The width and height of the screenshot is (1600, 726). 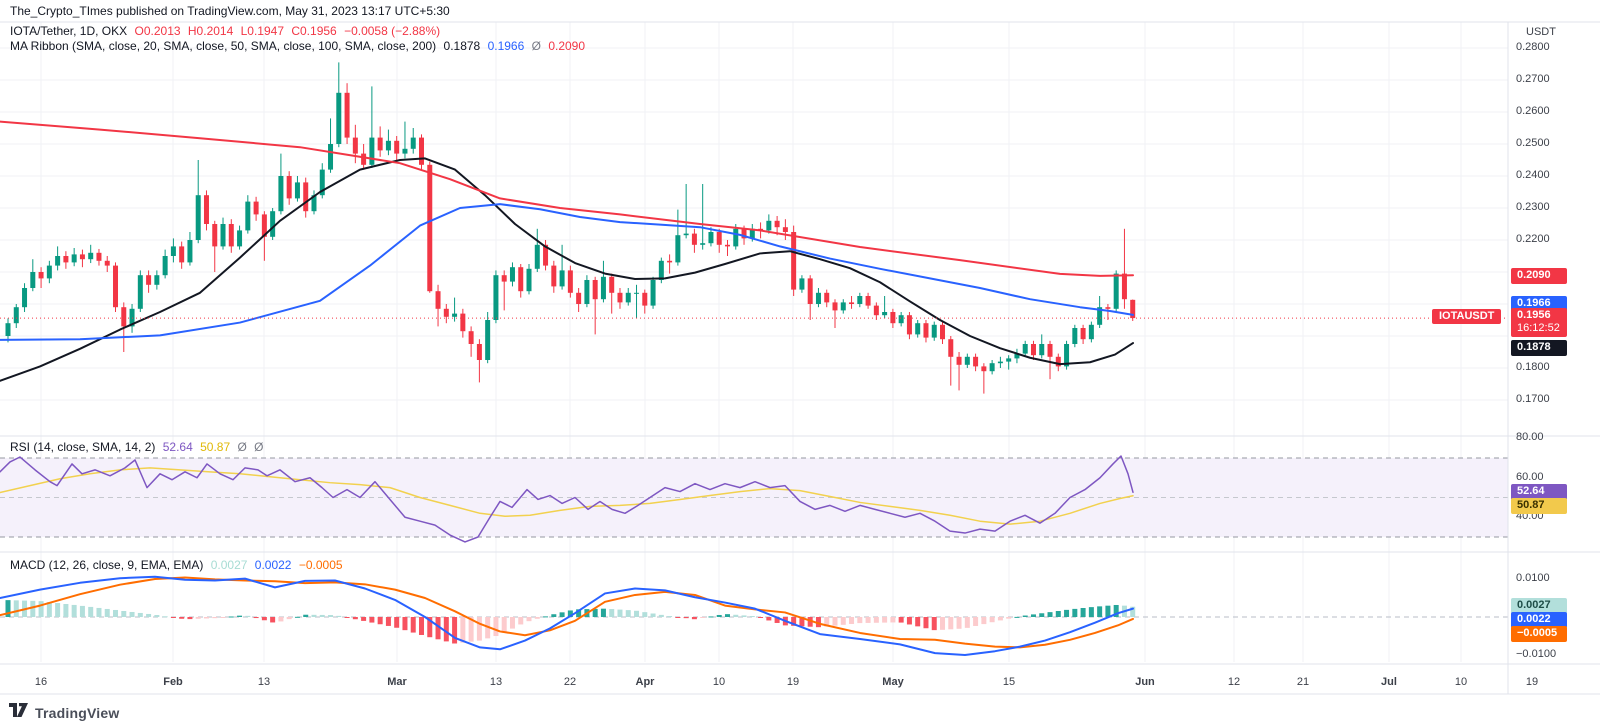 What do you see at coordinates (1533, 239) in the screenshot?
I see `price-tick-label: 0.2200` at bounding box center [1533, 239].